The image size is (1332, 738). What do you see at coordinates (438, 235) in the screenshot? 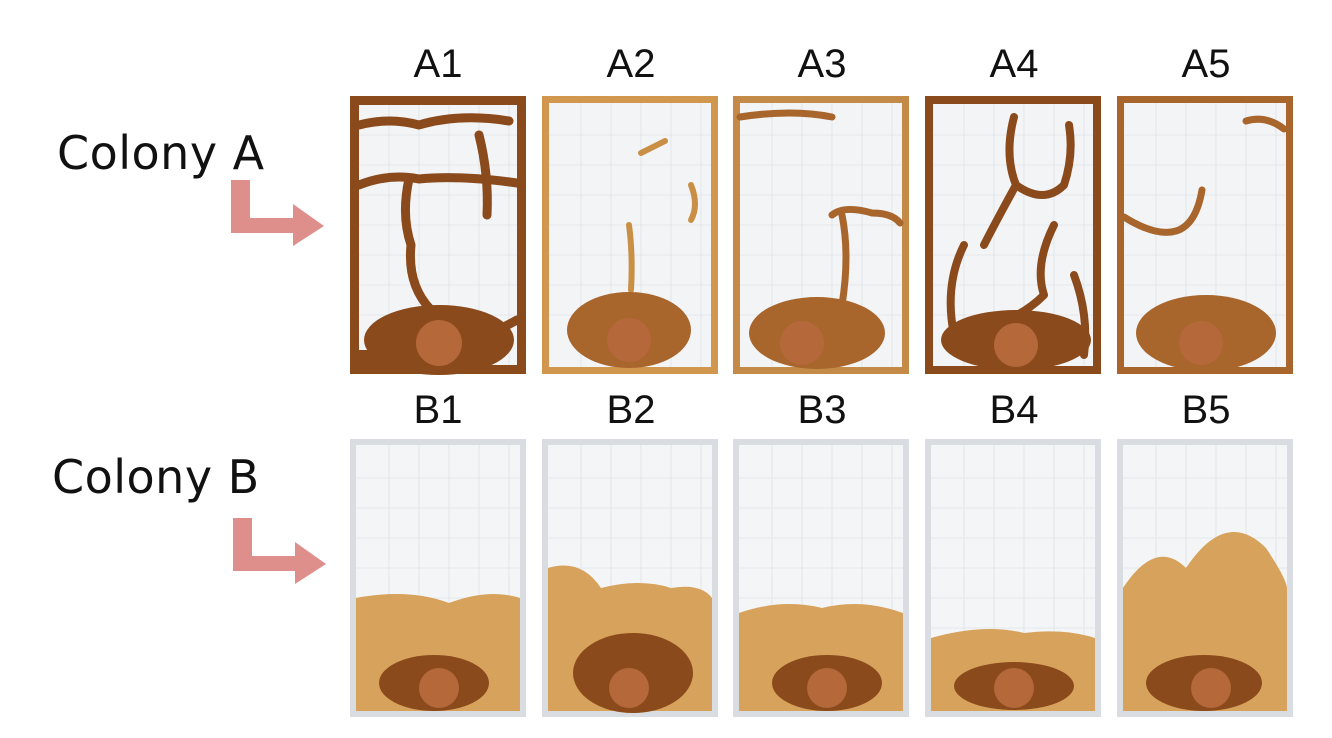
I see `nest-photo-a1` at bounding box center [438, 235].